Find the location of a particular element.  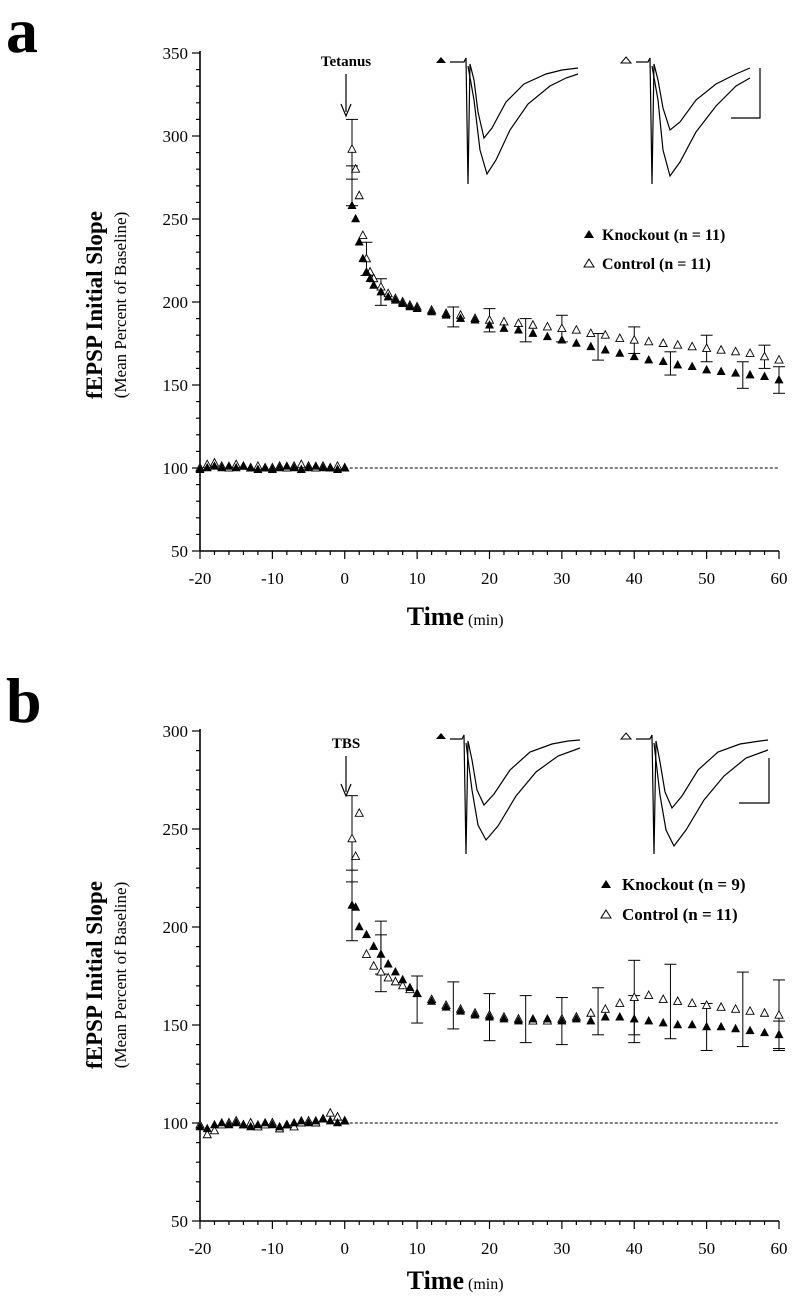

x-tick-label: 20 is located at coordinates (489, 578).